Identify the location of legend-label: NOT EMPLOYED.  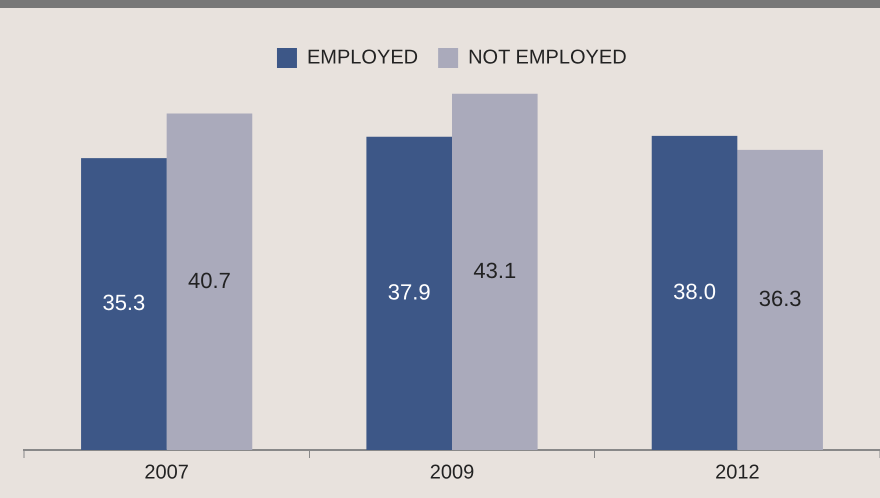
(547, 57).